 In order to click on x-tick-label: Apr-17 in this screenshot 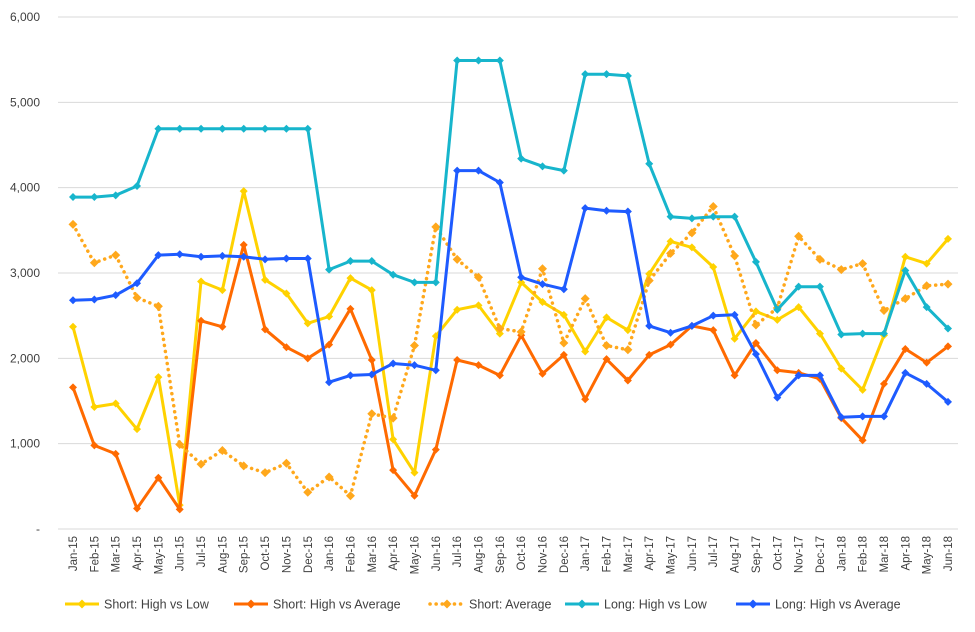, I will do `click(650, 553)`.